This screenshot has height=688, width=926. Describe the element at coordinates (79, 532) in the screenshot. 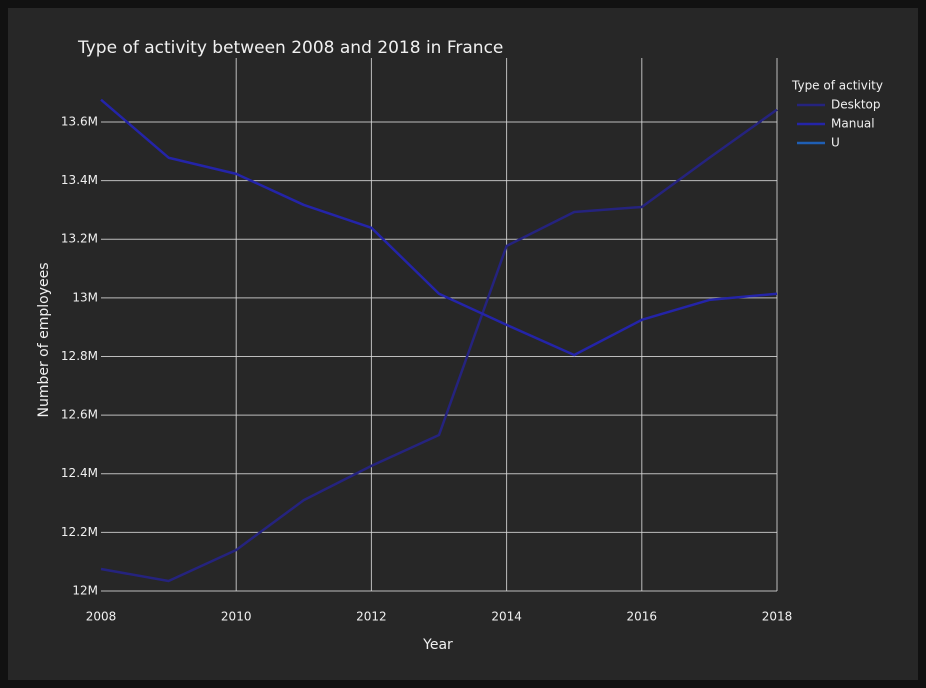

I see `y-tick-label: 12.2M` at that location.